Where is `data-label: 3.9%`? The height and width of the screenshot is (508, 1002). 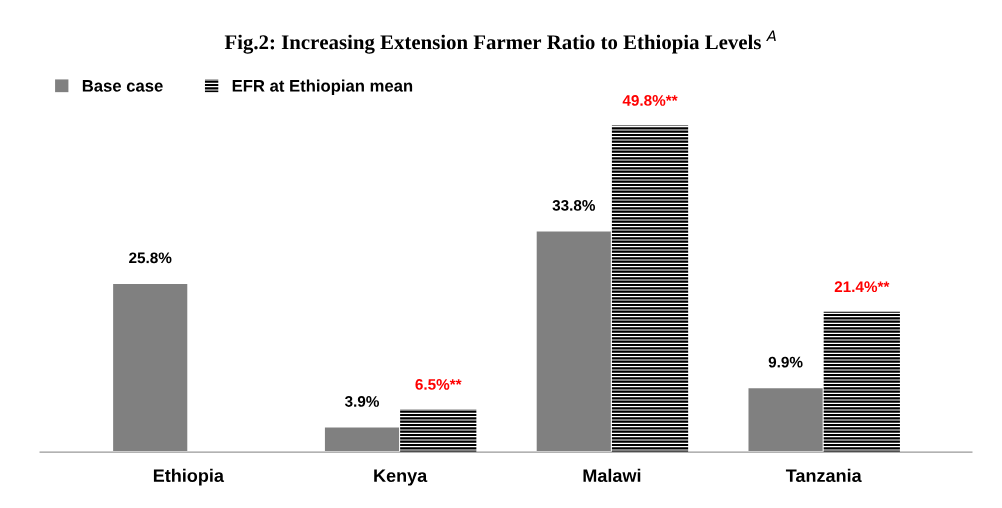 data-label: 3.9% is located at coordinates (361, 401).